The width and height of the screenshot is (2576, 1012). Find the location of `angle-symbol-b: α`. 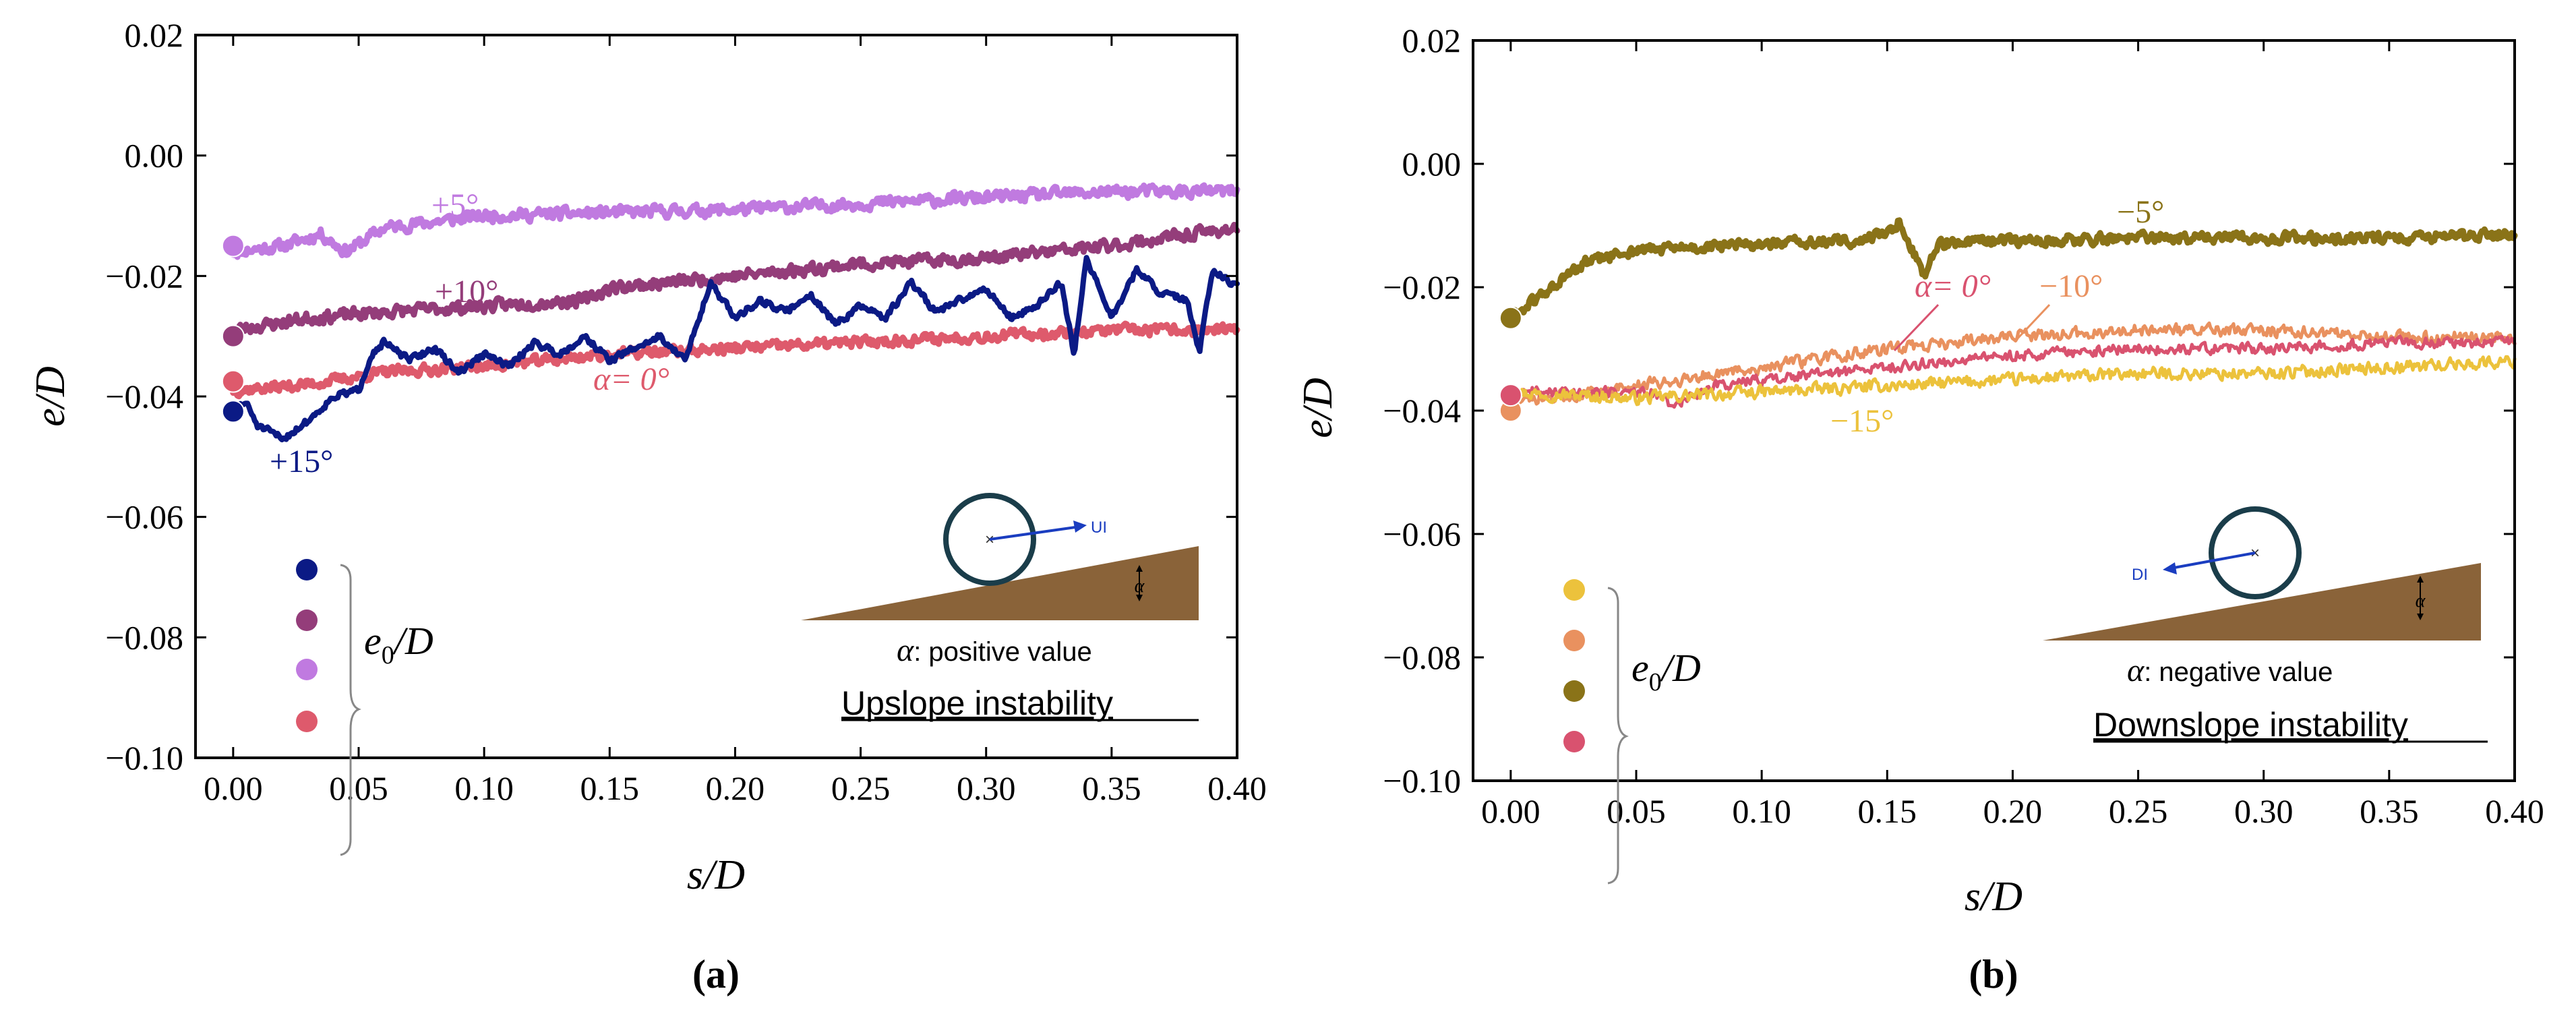

angle-symbol-b: α is located at coordinates (2421, 601).